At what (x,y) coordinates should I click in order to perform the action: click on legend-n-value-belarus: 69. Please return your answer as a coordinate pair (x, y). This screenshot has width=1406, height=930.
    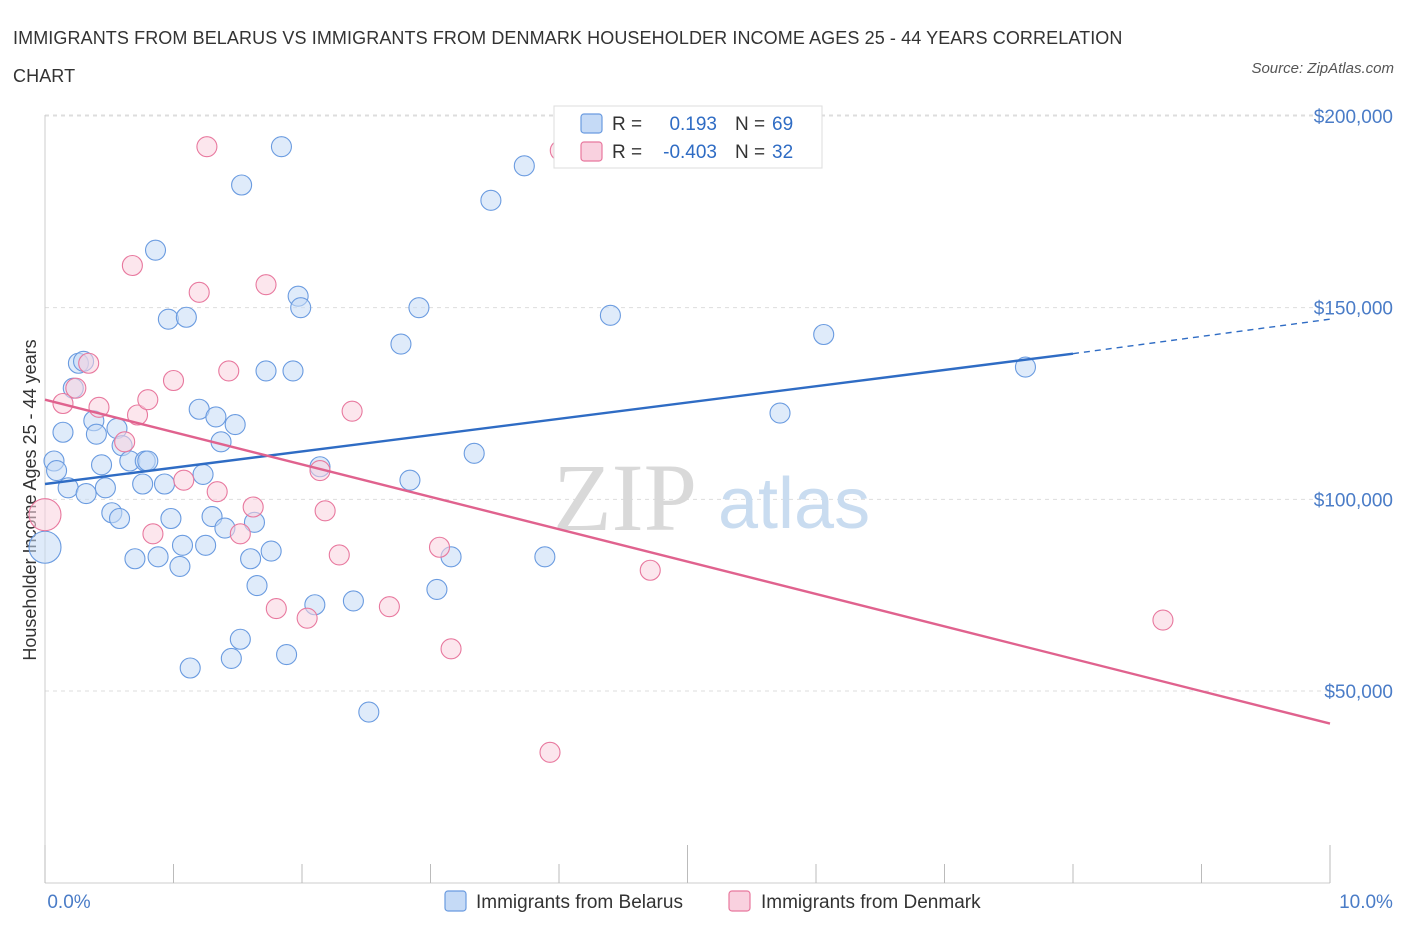
    Looking at the image, I should click on (782, 124).